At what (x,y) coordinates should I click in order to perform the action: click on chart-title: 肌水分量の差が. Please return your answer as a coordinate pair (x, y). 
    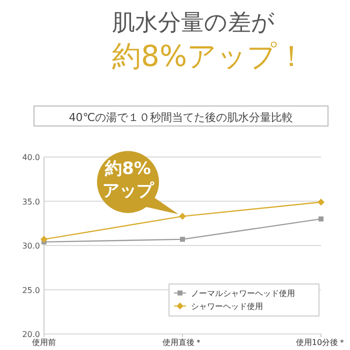
    Looking at the image, I should click on (193, 23).